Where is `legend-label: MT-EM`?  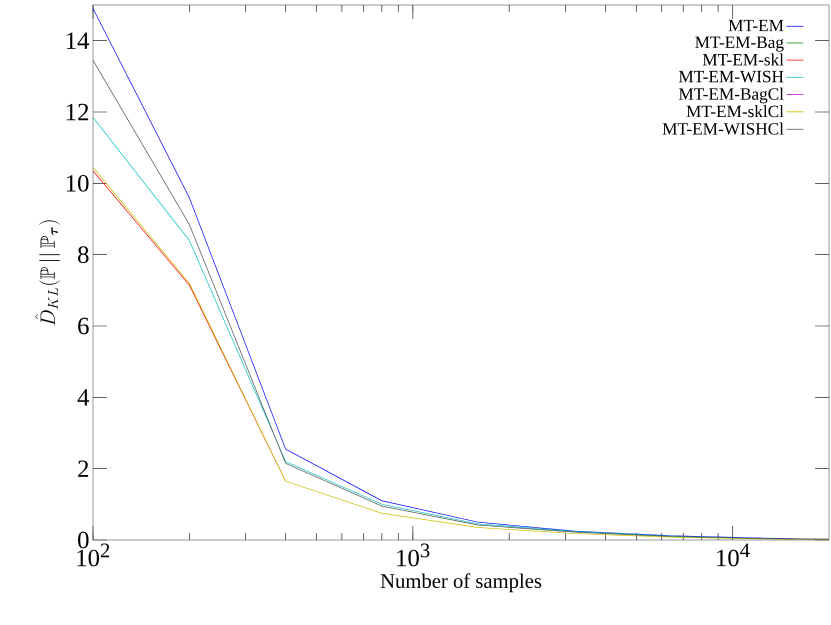 legend-label: MT-EM is located at coordinates (756, 26).